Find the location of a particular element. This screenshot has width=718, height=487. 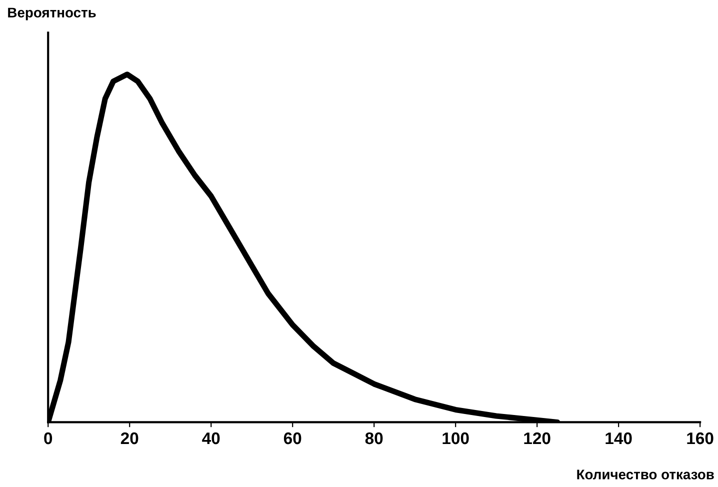

x-tick-label: 20 is located at coordinates (129, 438).